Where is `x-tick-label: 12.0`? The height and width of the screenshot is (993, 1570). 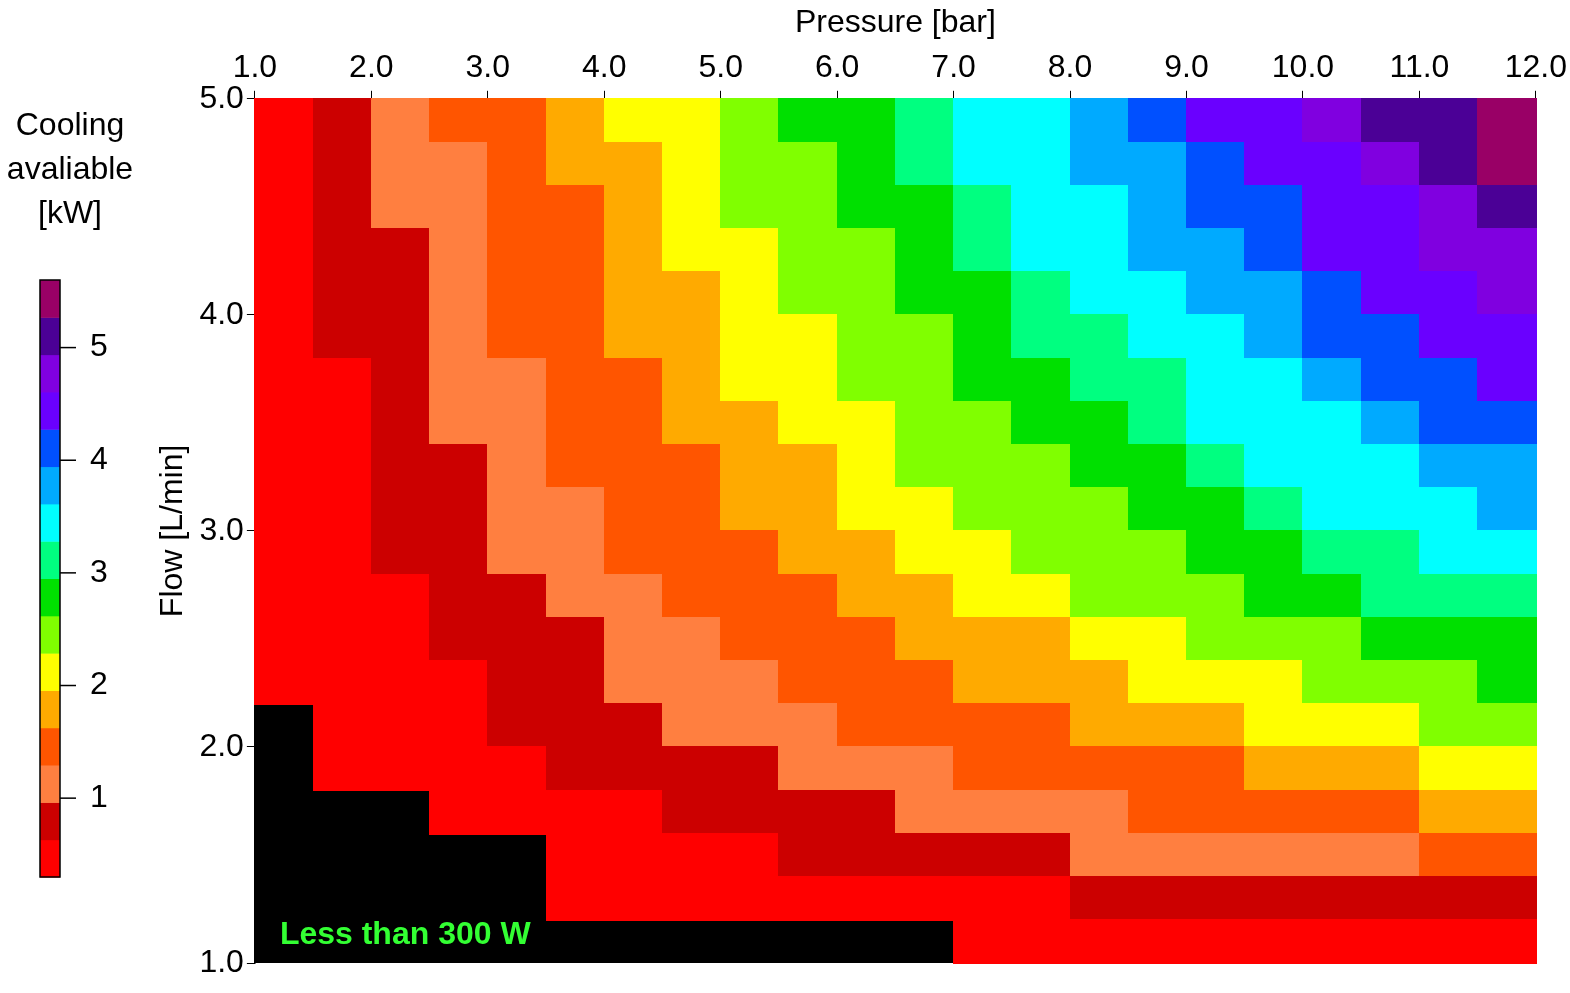 x-tick-label: 12.0 is located at coordinates (1535, 66).